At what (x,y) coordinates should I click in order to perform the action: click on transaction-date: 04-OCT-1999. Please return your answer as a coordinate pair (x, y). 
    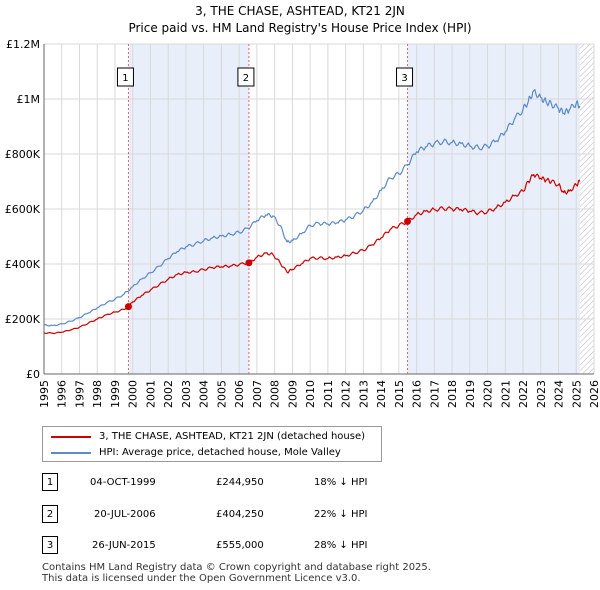
    Looking at the image, I should click on (123, 482).